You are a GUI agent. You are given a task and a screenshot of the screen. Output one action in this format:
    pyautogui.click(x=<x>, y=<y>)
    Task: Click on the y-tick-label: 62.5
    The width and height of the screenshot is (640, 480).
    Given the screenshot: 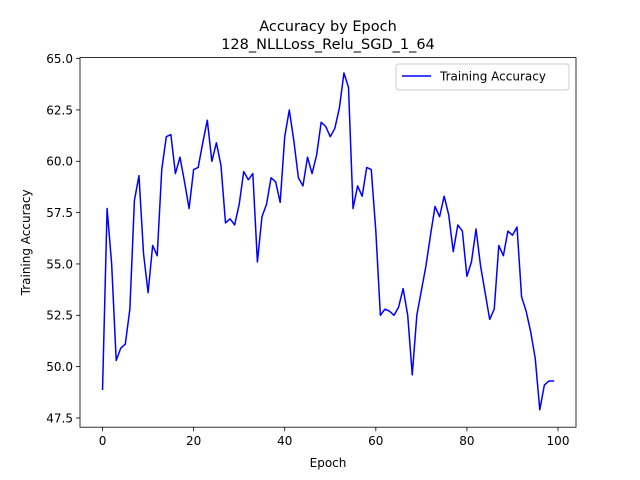 What is the action you would take?
    pyautogui.click(x=59, y=110)
    